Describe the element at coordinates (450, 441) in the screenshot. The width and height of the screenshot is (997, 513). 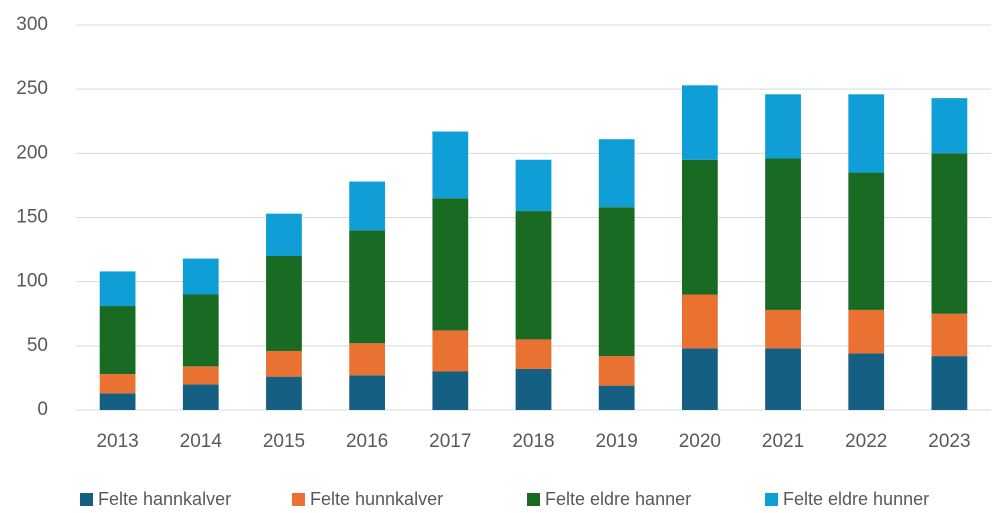
I see `x-tick-label: 2017` at that location.